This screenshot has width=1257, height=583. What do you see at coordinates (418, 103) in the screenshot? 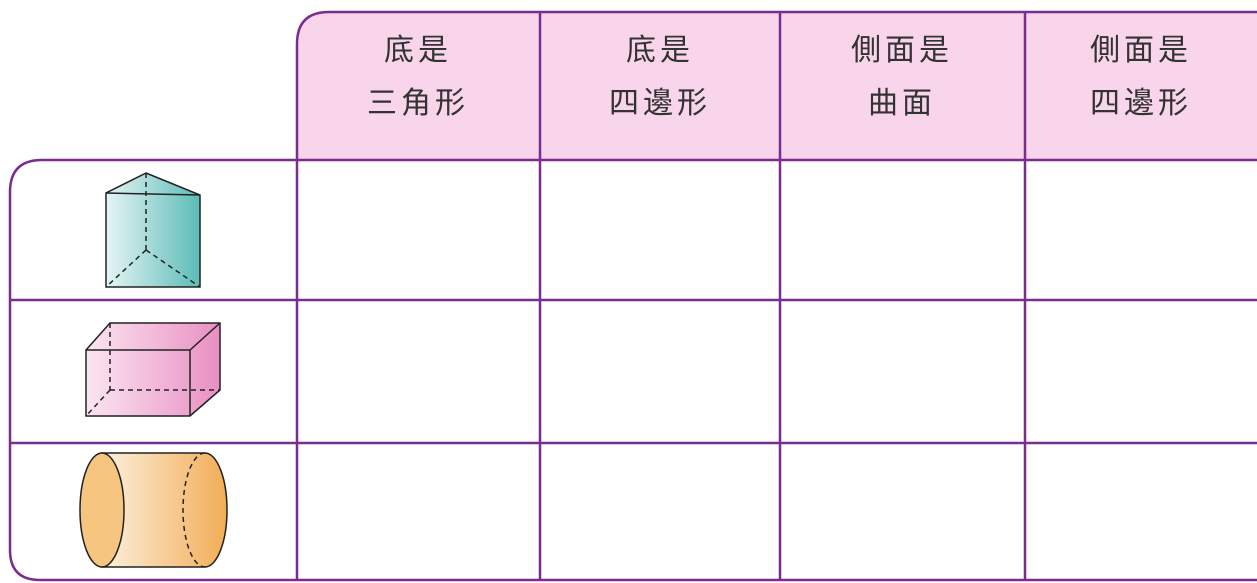
I see `header-text: 三角形` at bounding box center [418, 103].